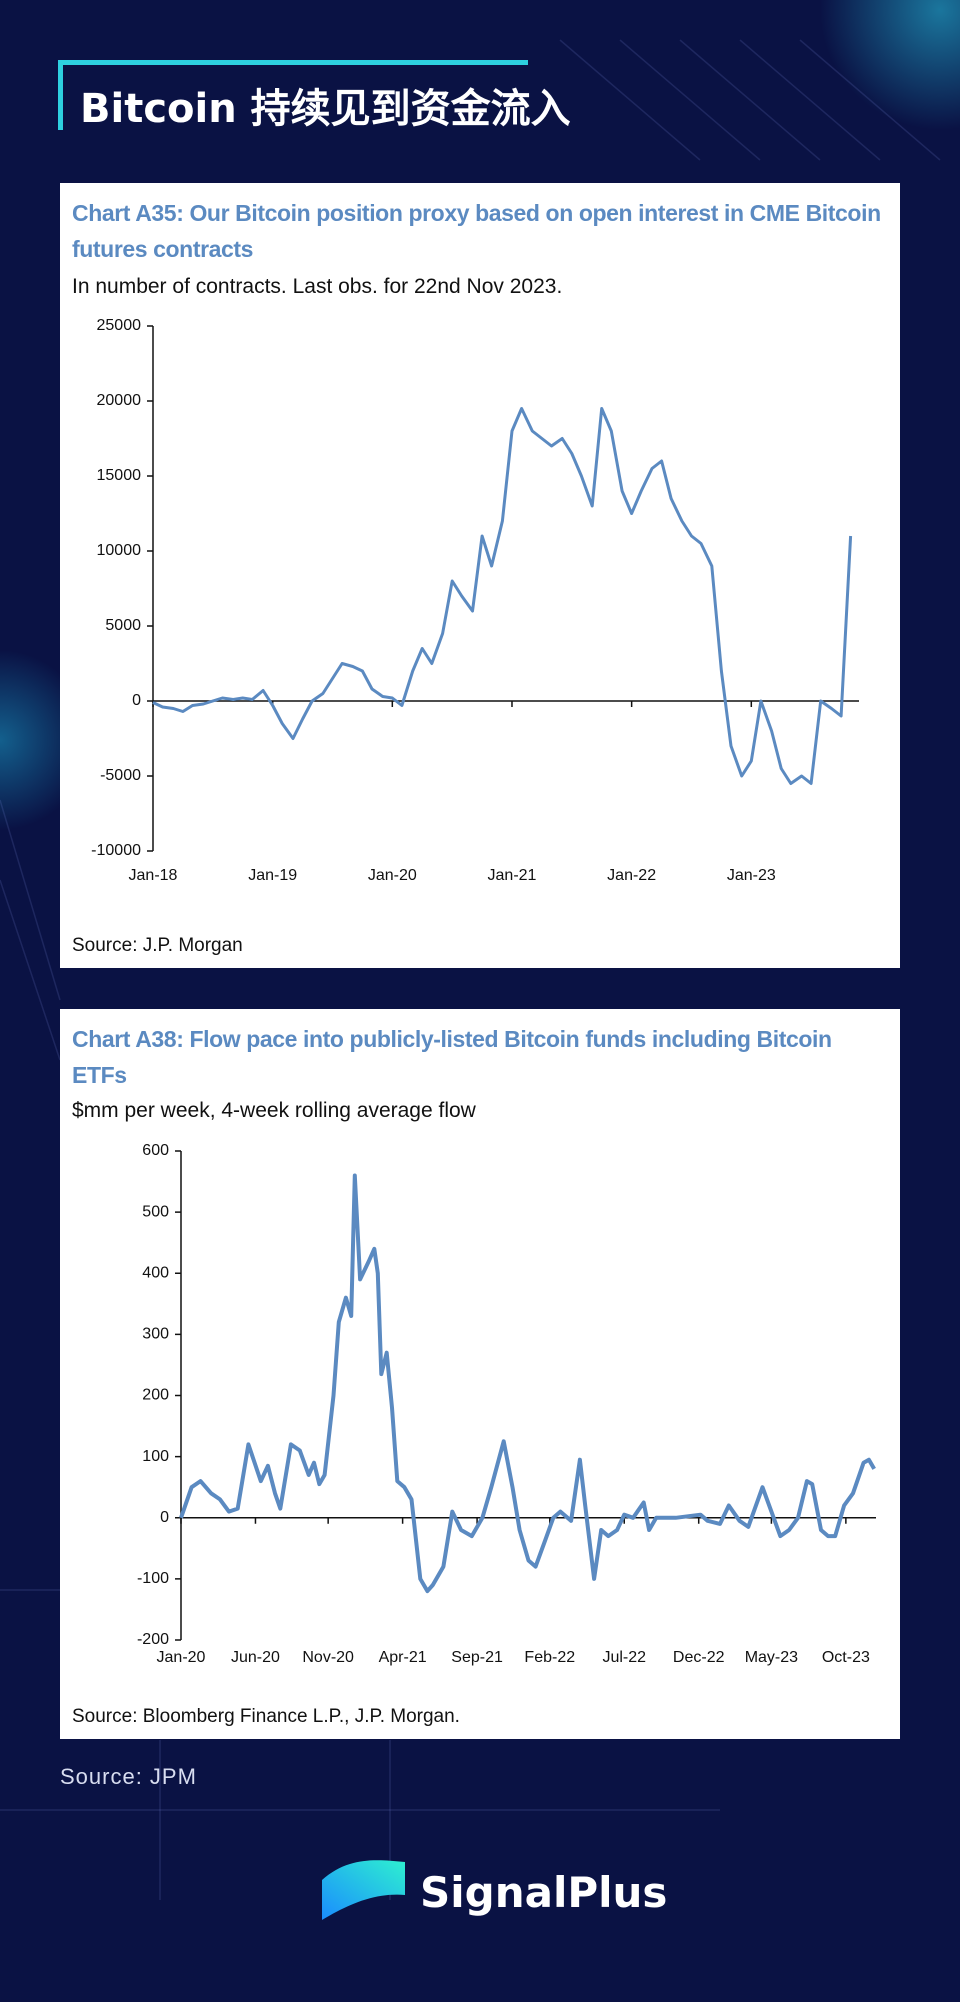 The height and width of the screenshot is (2002, 960). What do you see at coordinates (328, 1657) in the screenshot?
I see `x-tick-label: Nov-20` at bounding box center [328, 1657].